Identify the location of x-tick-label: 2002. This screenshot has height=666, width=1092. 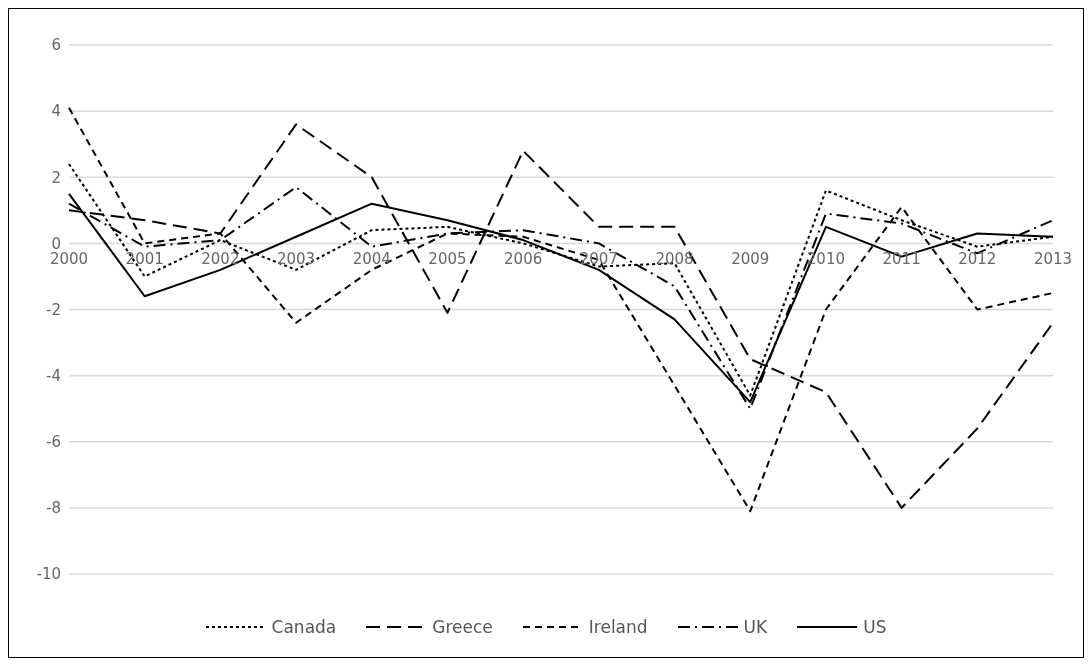
(220, 258).